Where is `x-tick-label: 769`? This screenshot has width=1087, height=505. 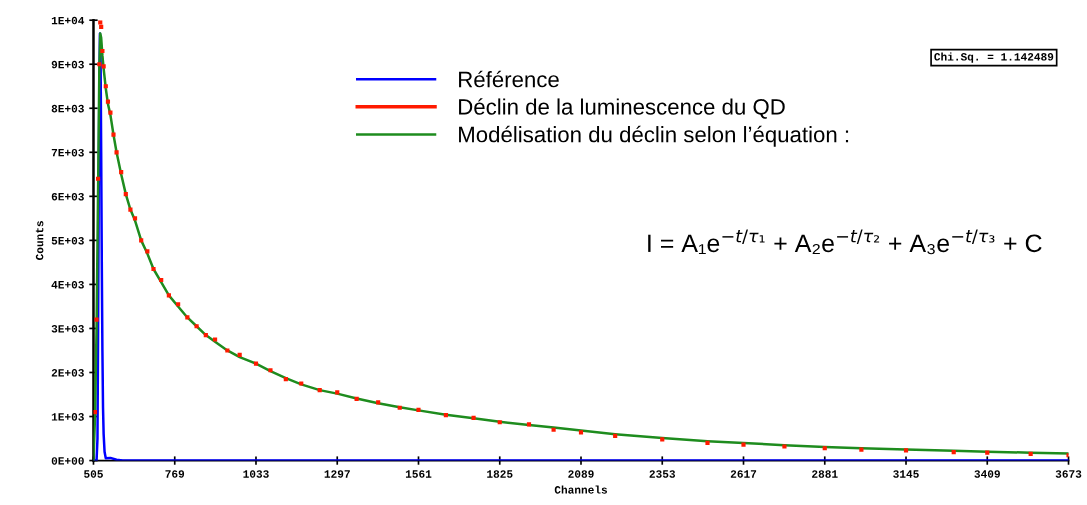
x-tick-label: 769 is located at coordinates (175, 474).